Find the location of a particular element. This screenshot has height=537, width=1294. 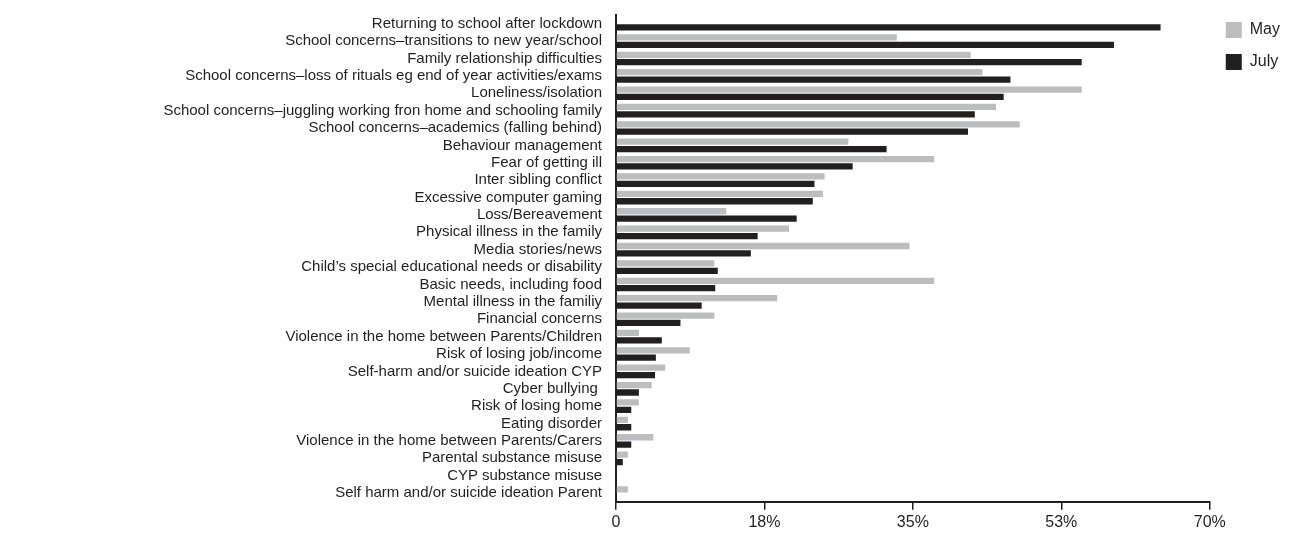

y-tick-label: Returning to school after lockdown is located at coordinates (486, 22).